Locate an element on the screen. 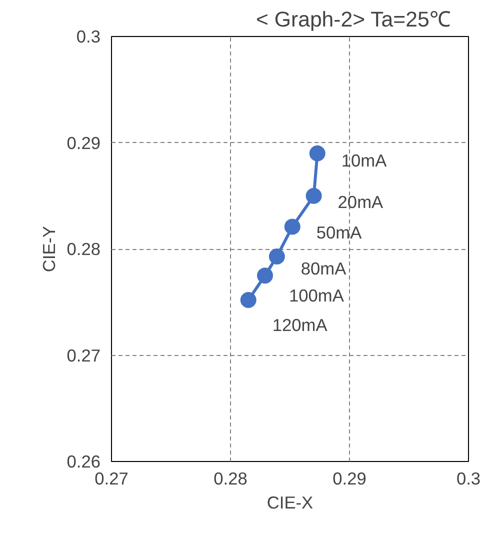 Image resolution: width=485 pixels, height=534 pixels. annotation: 50mA is located at coordinates (339, 232).